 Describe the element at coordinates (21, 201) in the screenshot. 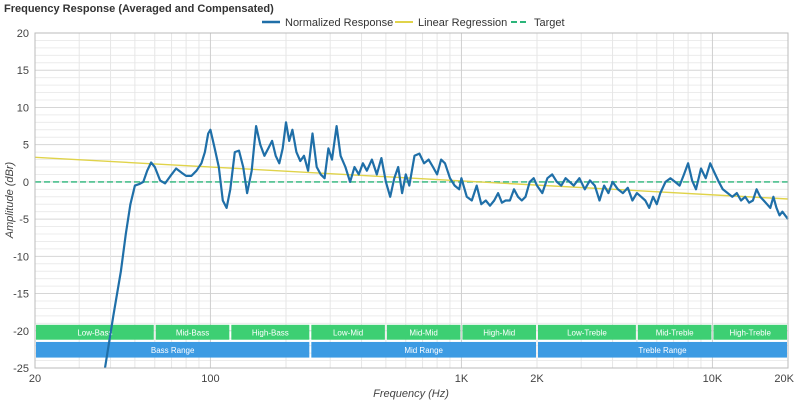

I see `y-tick-labels: 20 15 10 5 0 -5 -10 -15 -20 -25` at that location.